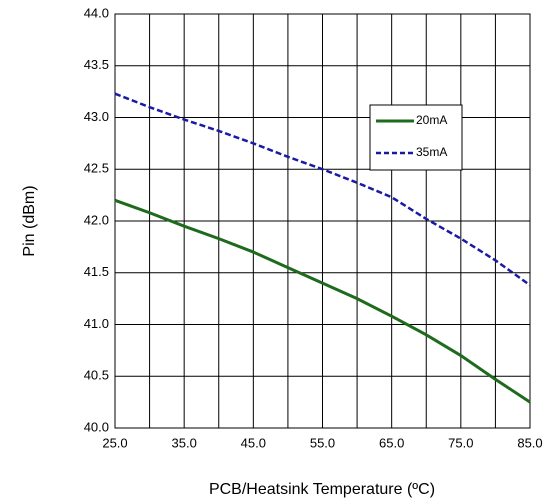  Describe the element at coordinates (29, 220) in the screenshot. I see `y-axis-label: Pin (dBm)` at that location.